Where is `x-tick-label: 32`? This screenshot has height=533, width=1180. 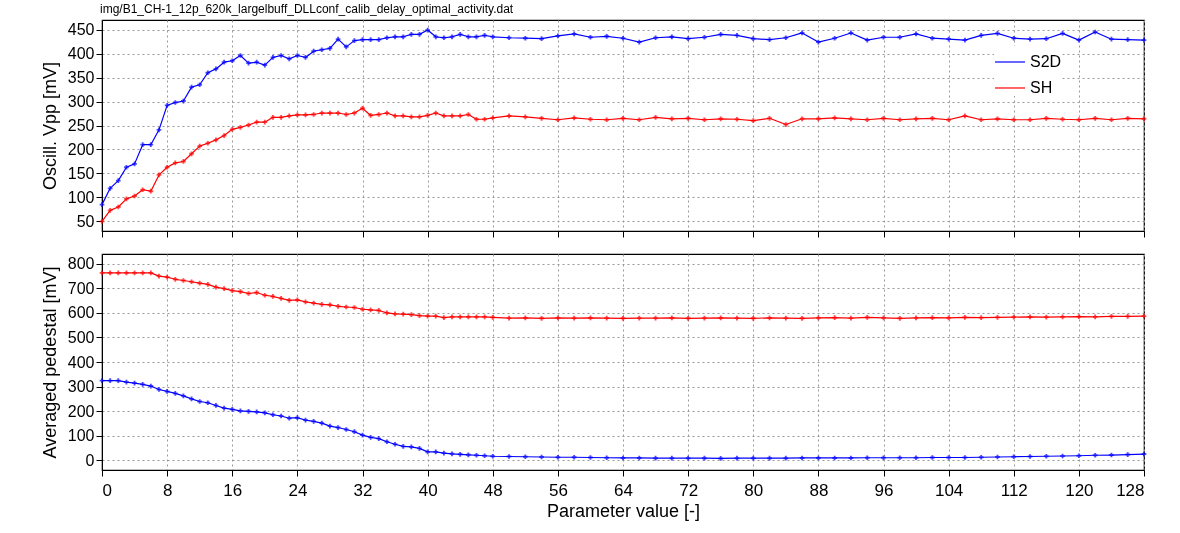
x-tick-label: 32 is located at coordinates (363, 490).